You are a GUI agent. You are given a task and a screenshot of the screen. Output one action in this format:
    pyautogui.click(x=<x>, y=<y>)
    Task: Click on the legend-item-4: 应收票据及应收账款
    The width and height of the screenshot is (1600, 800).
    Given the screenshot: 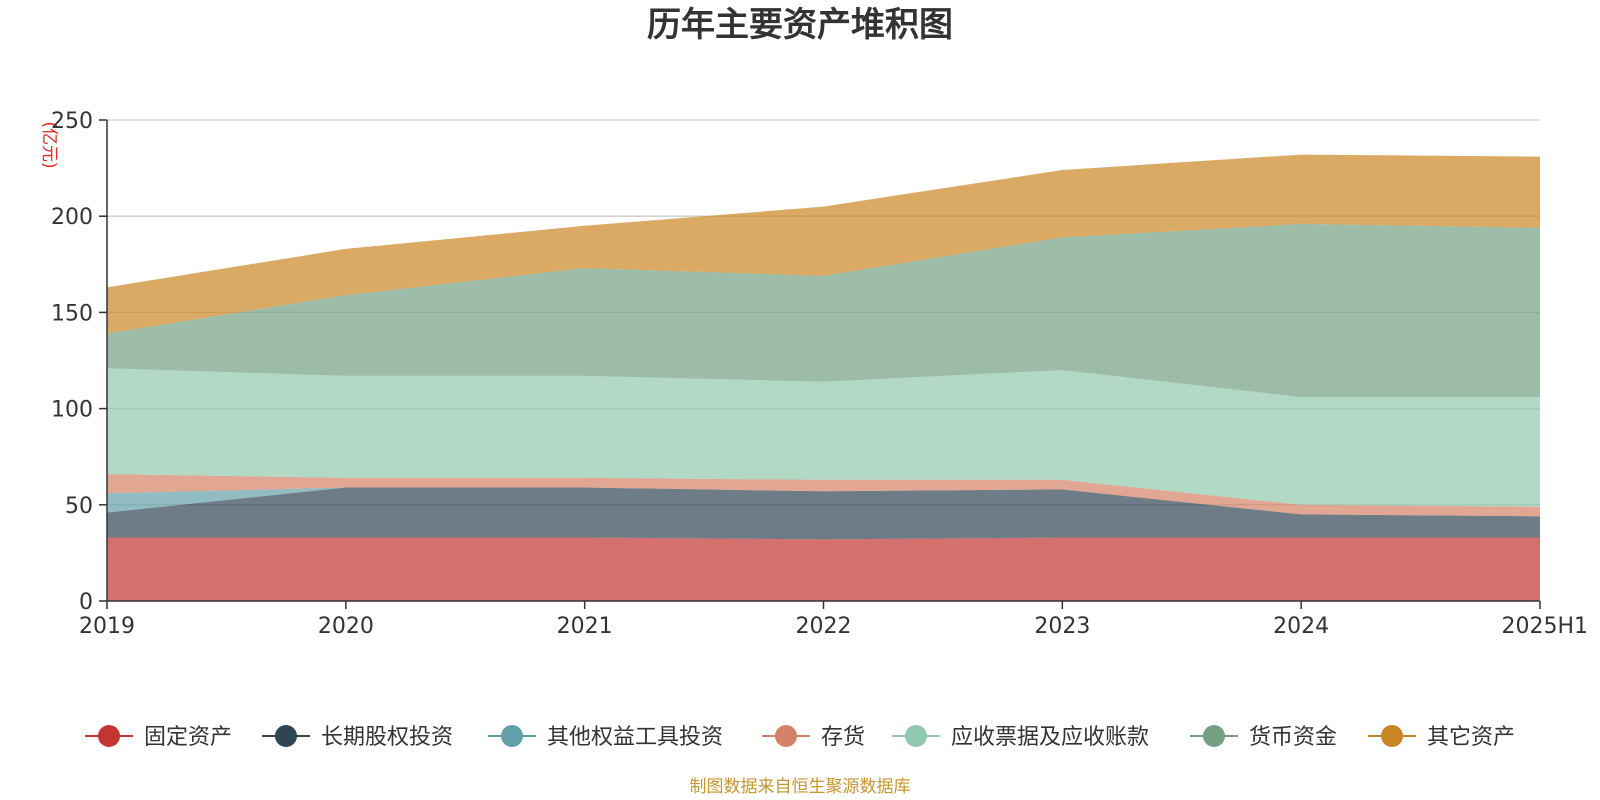 What is the action you would take?
    pyautogui.click(x=1020, y=737)
    